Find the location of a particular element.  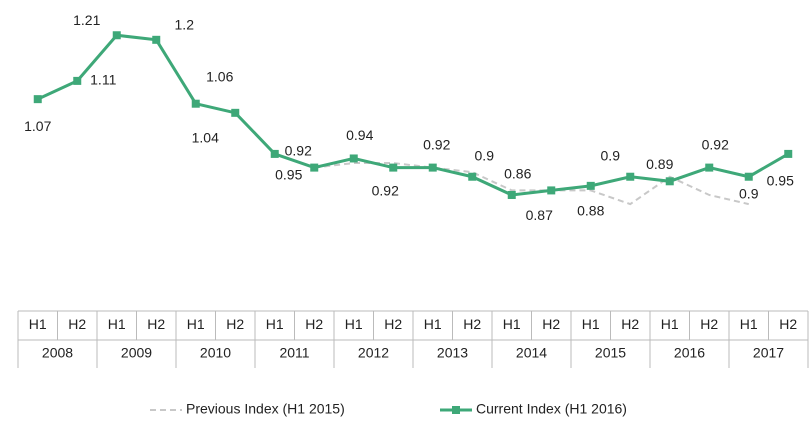

legend-marker is located at coordinates (456, 410).